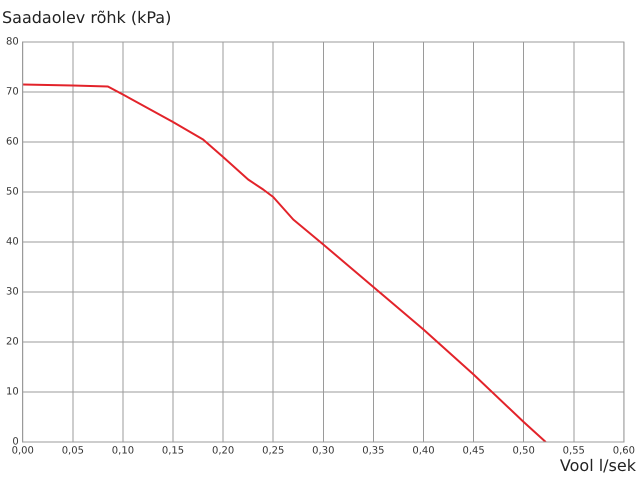 The height and width of the screenshot is (488, 638). I want to click on x-tick-label: 0,25, so click(273, 451).